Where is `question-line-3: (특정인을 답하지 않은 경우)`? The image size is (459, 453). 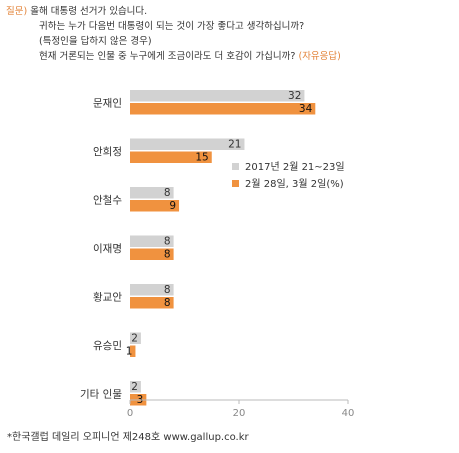 question-line-3: (특정인을 답하지 않은 경우) is located at coordinates (95, 41).